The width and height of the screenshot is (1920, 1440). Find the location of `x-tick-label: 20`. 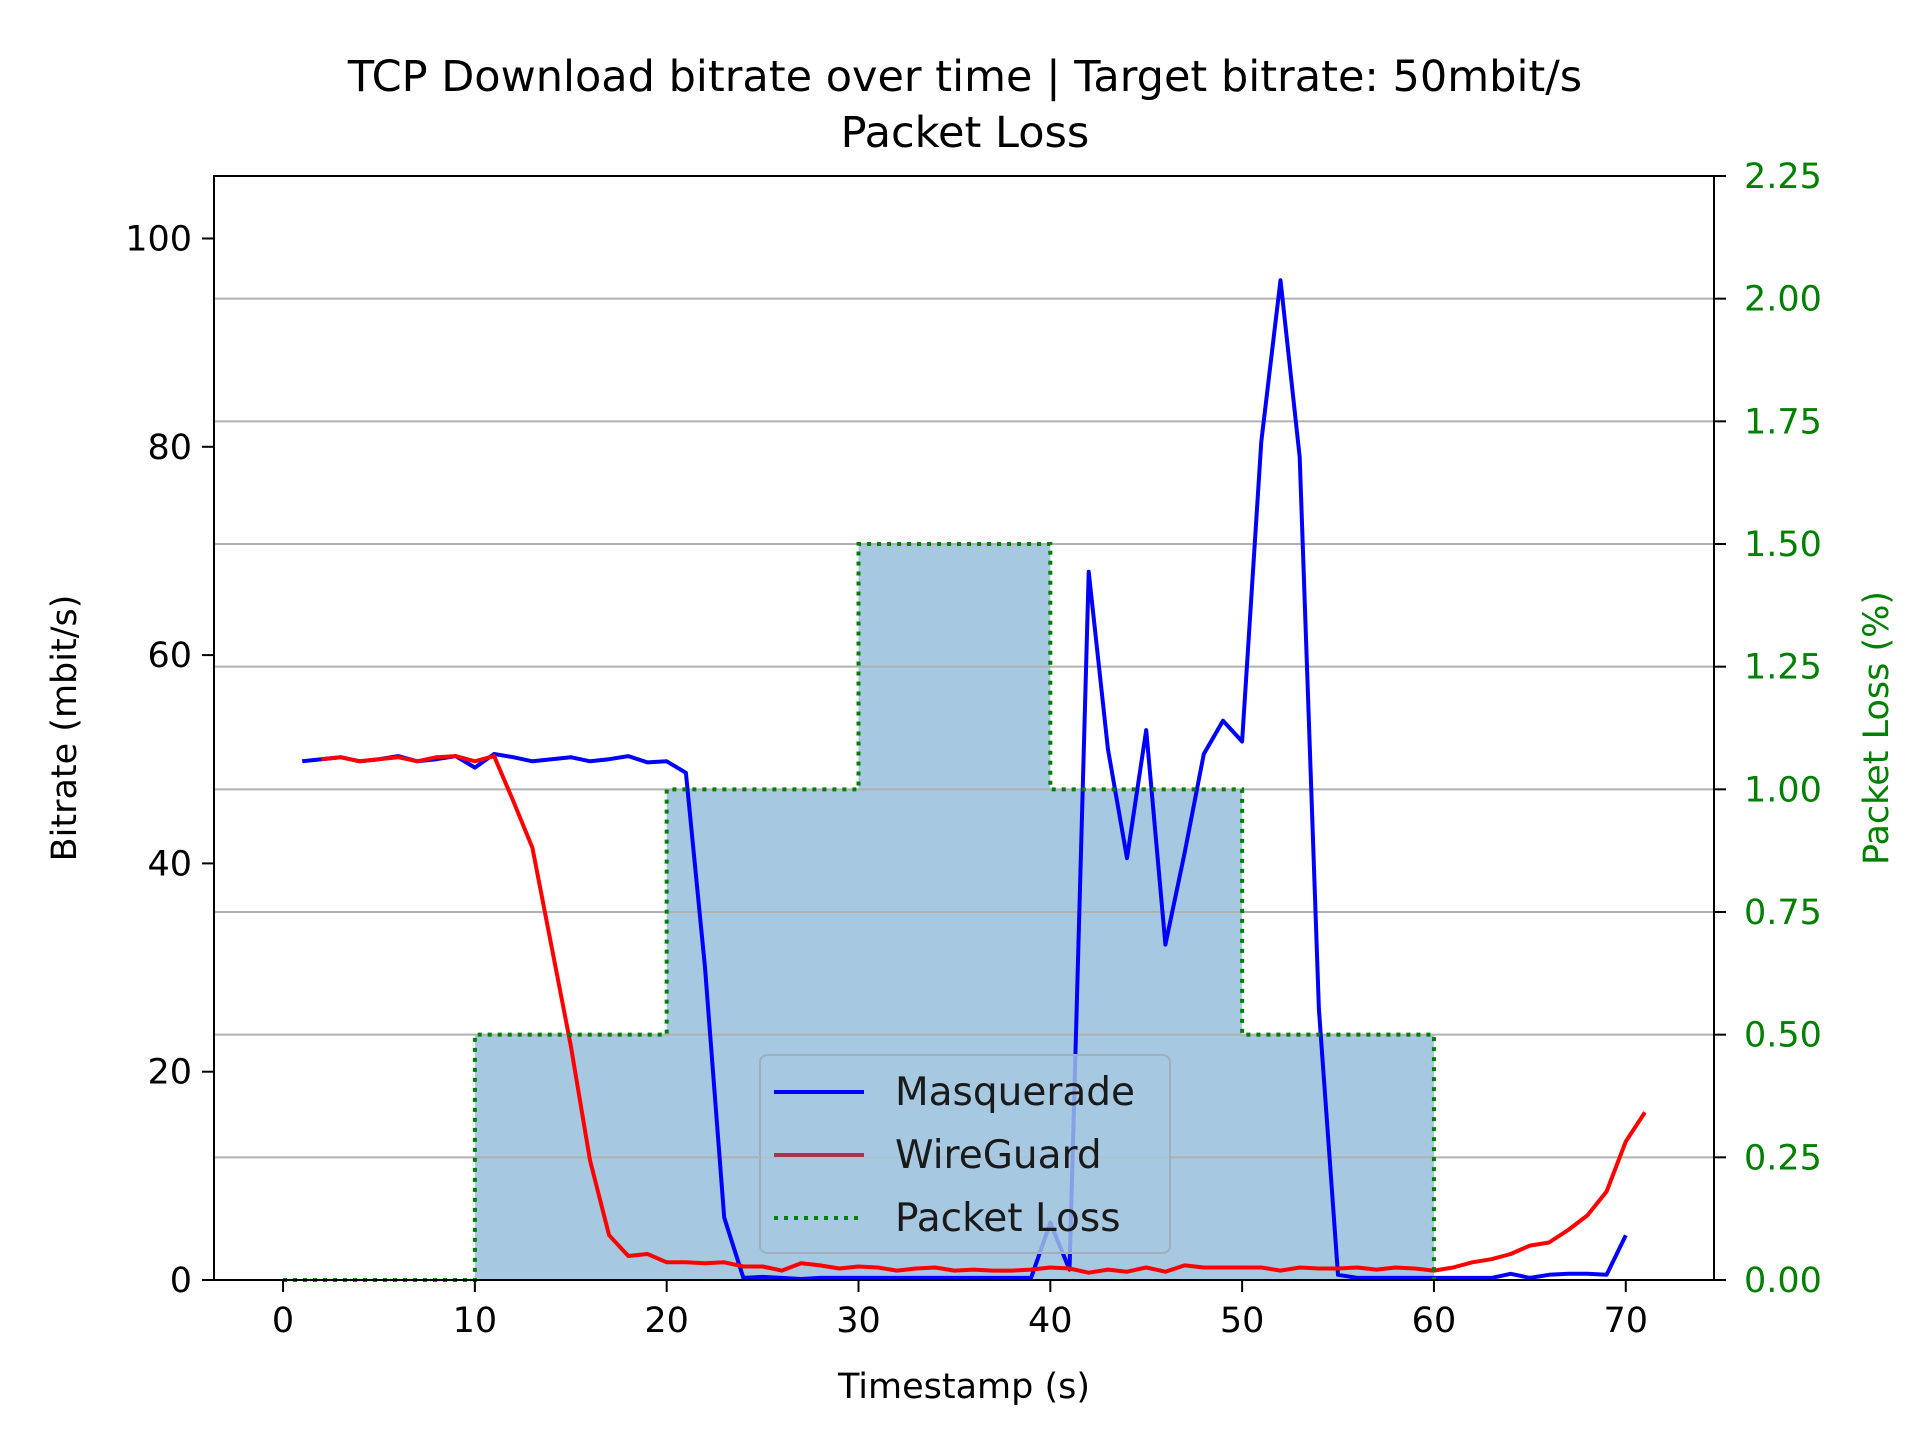

x-tick-label: 20 is located at coordinates (666, 1321).